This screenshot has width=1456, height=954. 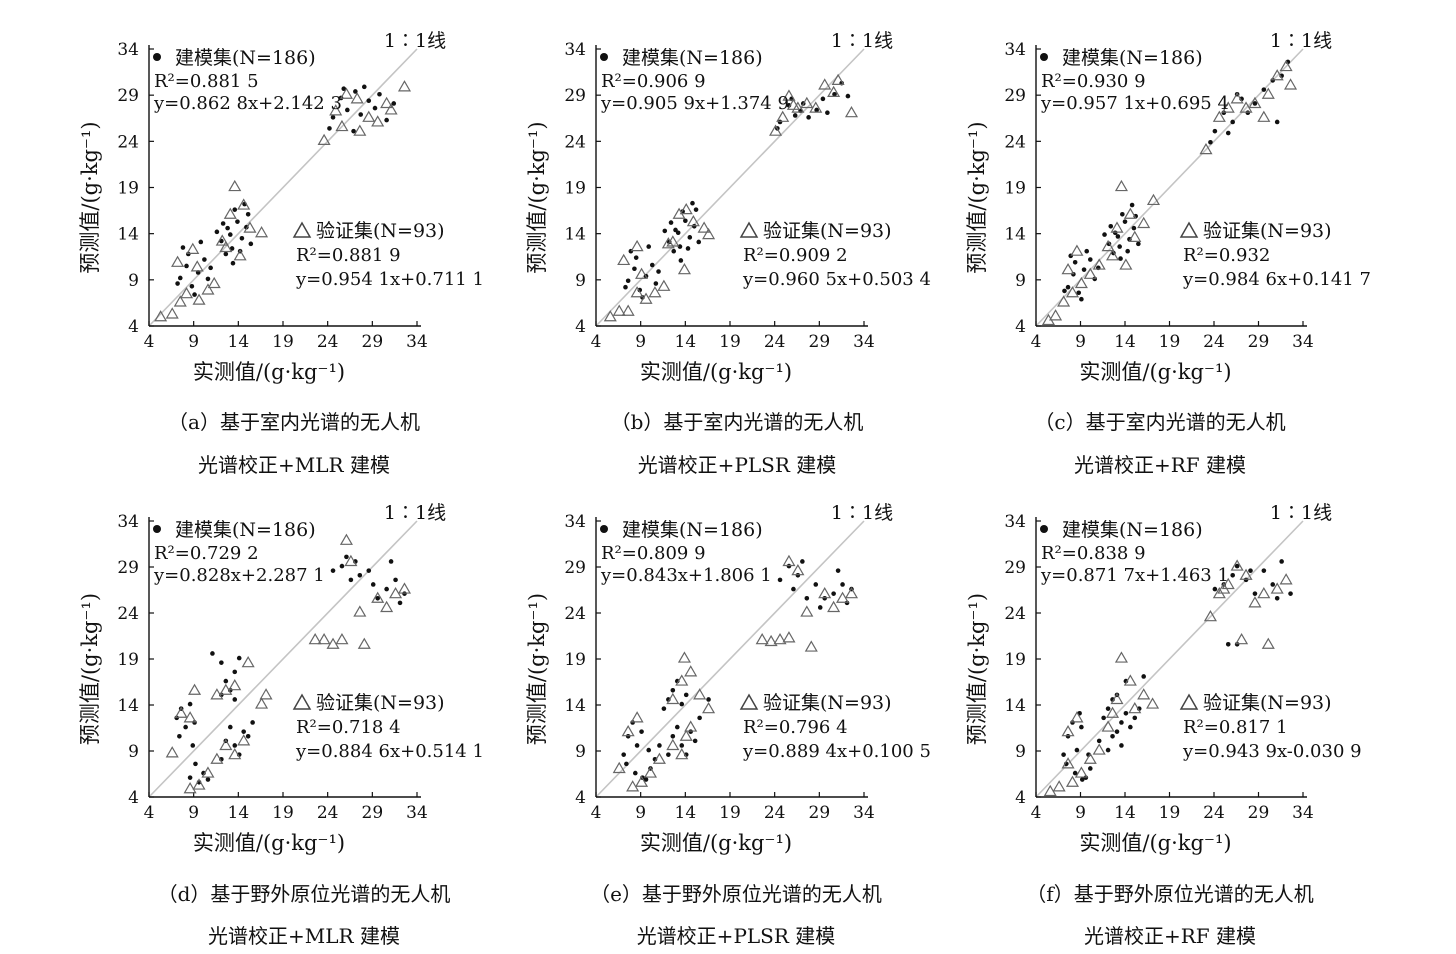 What do you see at coordinates (775, 813) in the screenshot?
I see `x-tick-label-e-4: 24` at bounding box center [775, 813].